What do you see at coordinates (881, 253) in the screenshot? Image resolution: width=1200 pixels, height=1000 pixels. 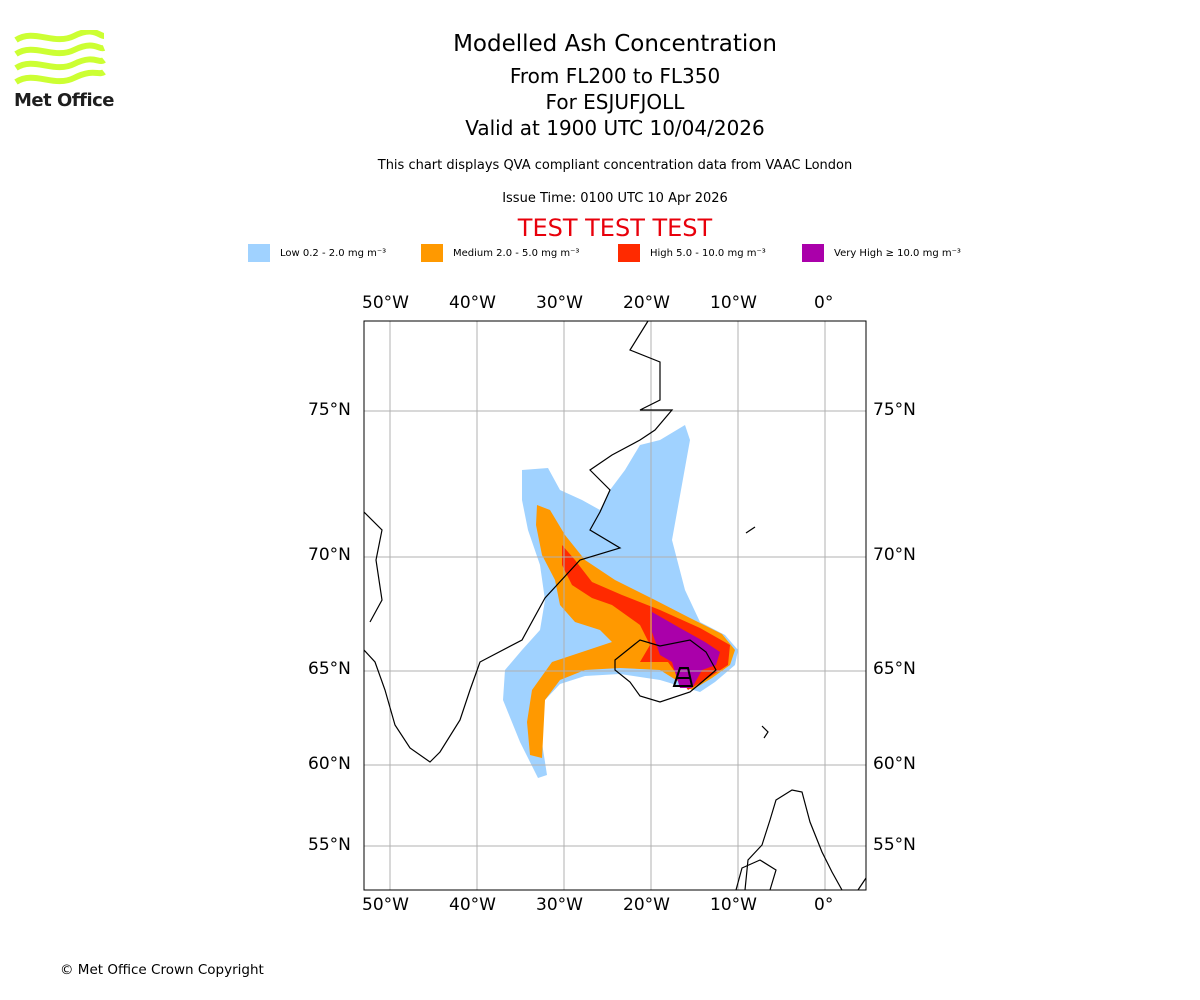 I see `legend-item-very-high: Very High ≥ 10.0 mg m⁻³` at bounding box center [881, 253].